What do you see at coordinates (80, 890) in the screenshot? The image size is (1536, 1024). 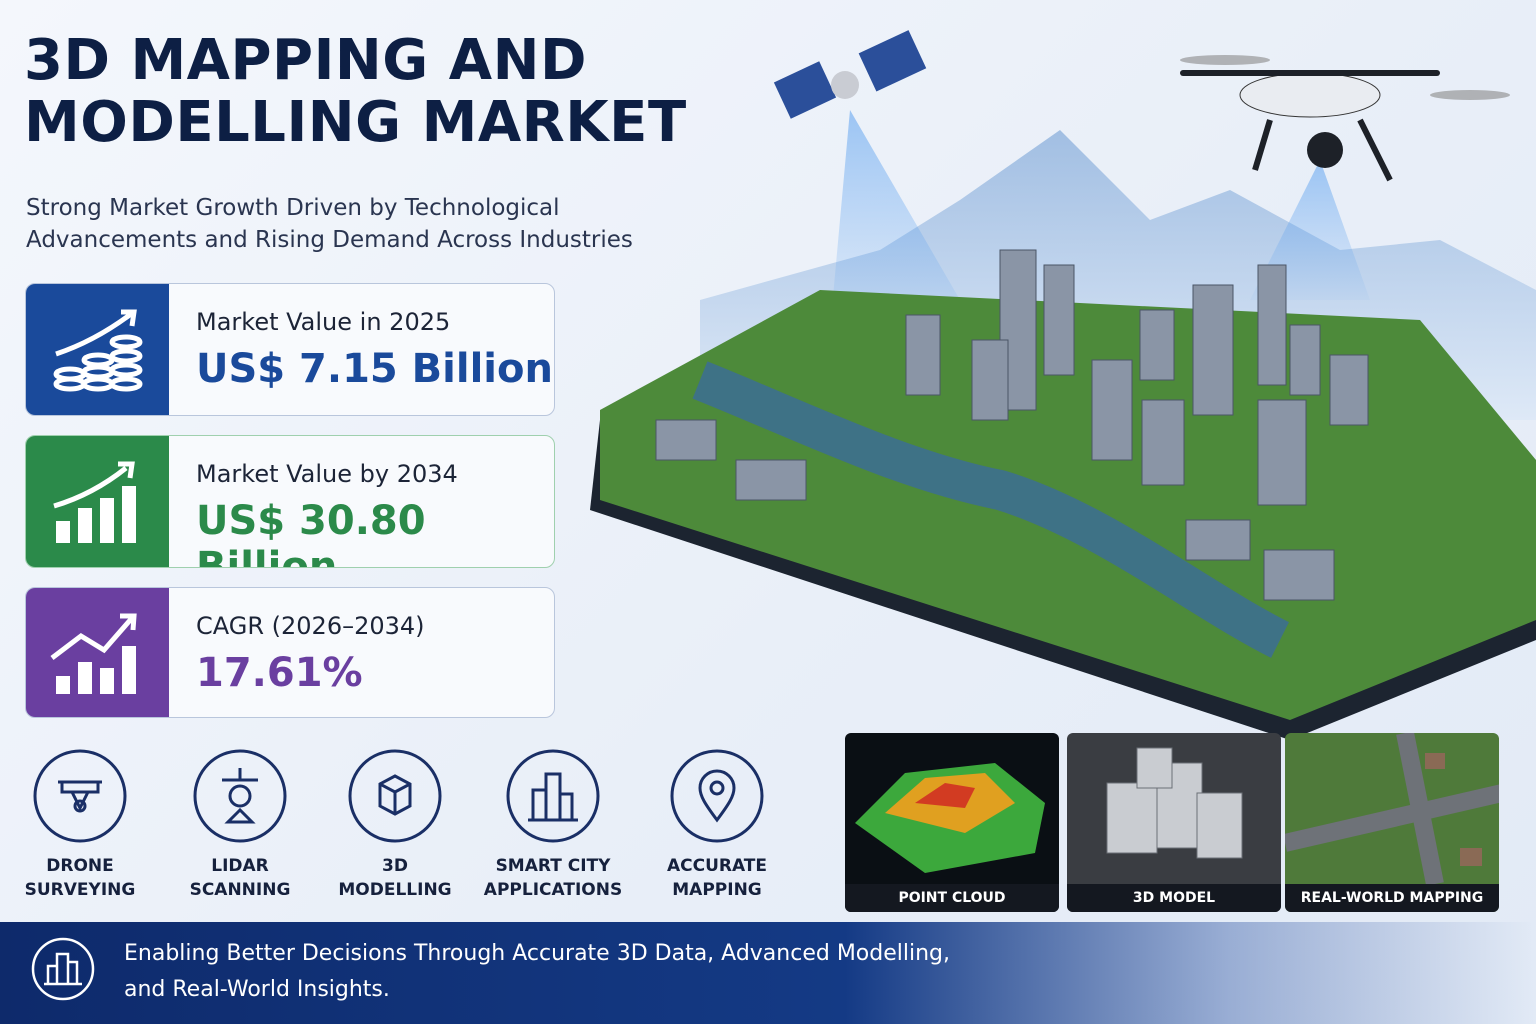 I see `feature-line: SURVEYING` at bounding box center [80, 890].